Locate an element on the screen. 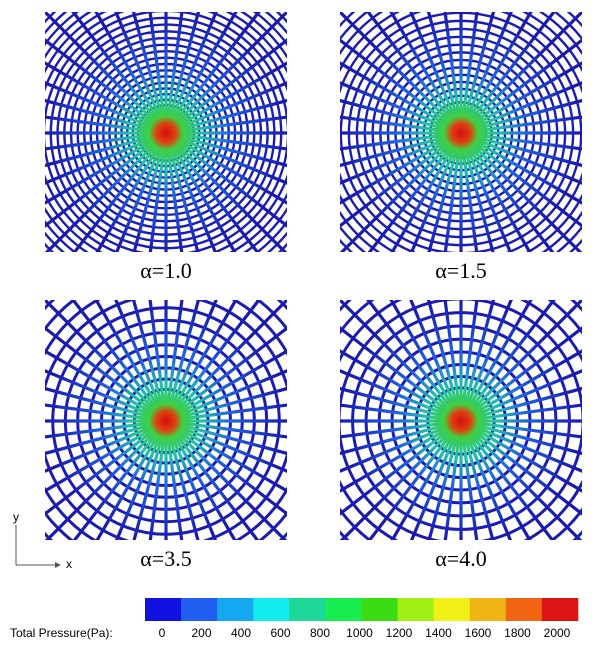 Image resolution: width=600 pixels, height=648 pixels. colorbar-tick-label: 0 is located at coordinates (162, 633).